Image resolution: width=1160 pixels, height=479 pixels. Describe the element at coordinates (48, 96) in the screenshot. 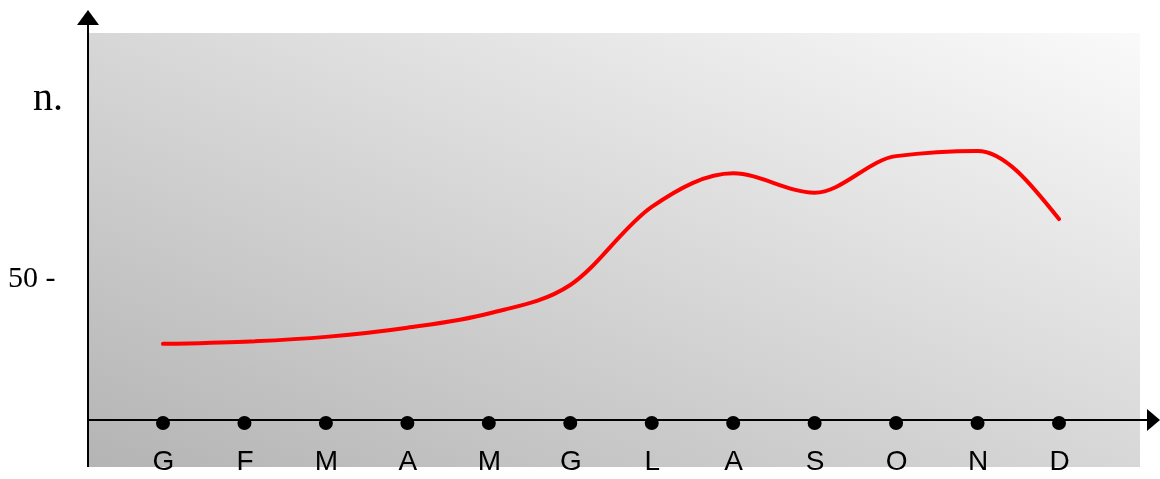

I see `y-axis-title: n.` at that location.